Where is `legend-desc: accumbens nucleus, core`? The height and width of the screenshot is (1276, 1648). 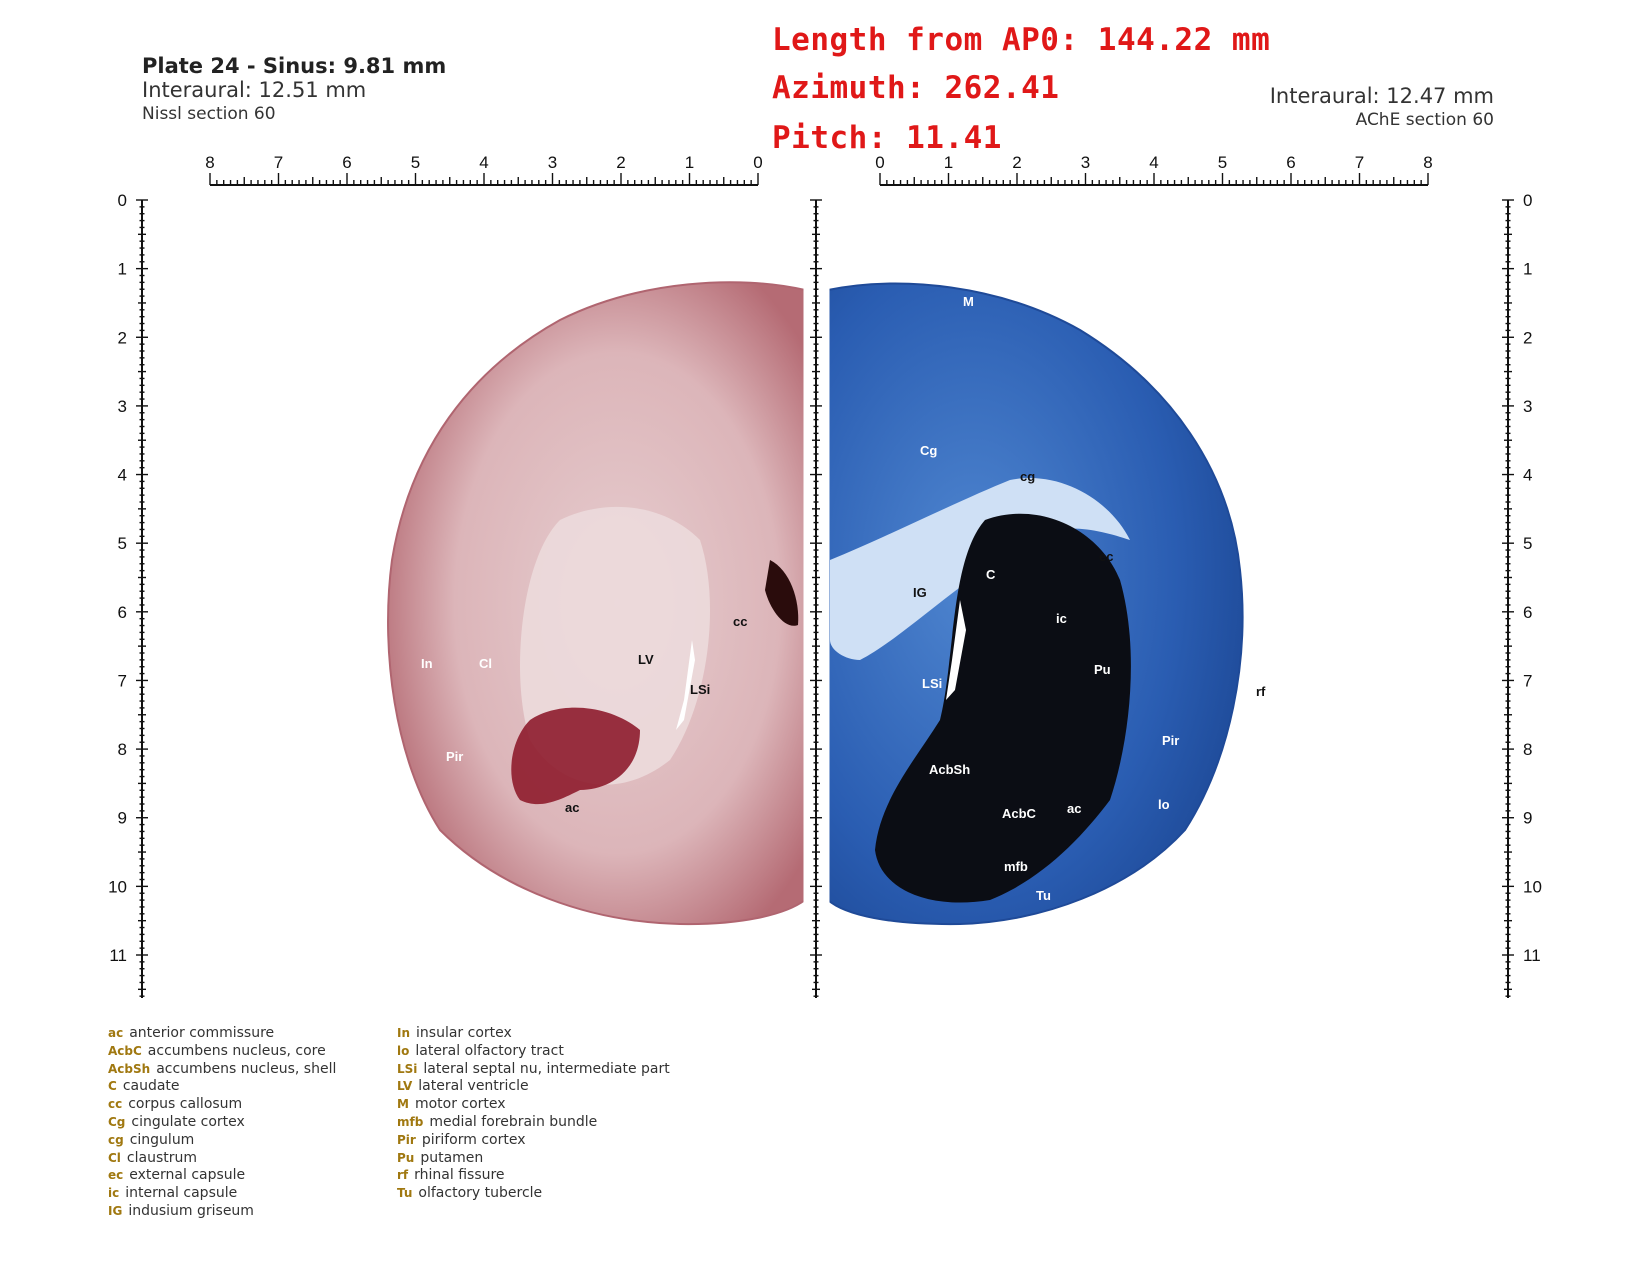 legend-desc: accumbens nucleus, core is located at coordinates (236, 1050).